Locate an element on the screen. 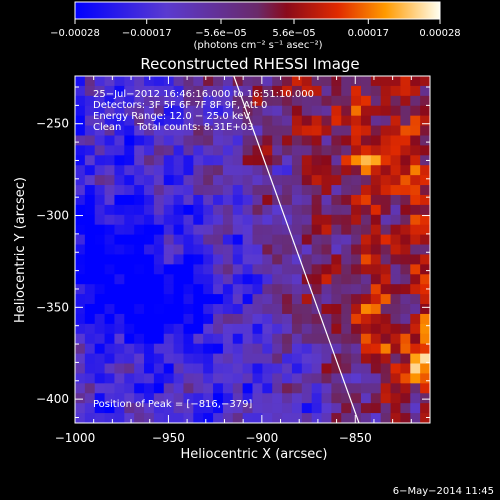  info-line-detectors: Detectors: 3F 5F 6F 7F 8F 9F, Att 0 is located at coordinates (180, 105).